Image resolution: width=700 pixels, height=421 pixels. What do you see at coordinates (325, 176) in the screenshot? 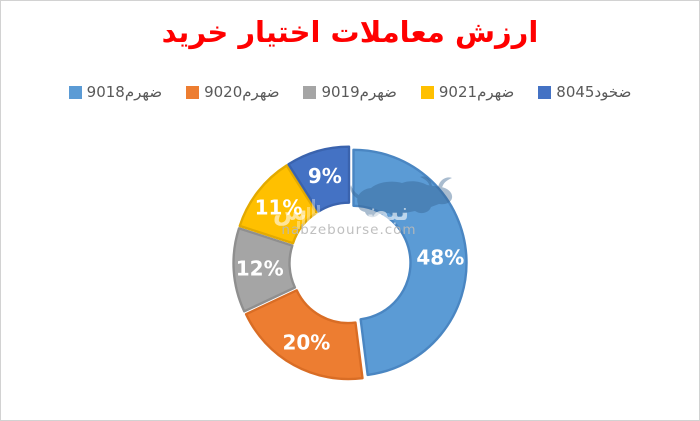
I see `data-label-5: 9%` at bounding box center [325, 176].